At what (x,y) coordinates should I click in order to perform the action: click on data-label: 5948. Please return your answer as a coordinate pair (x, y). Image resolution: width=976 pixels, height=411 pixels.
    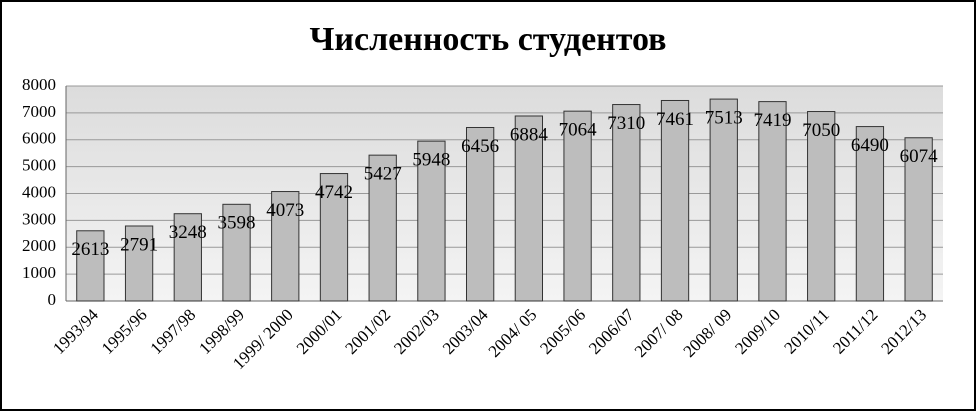
    Looking at the image, I should click on (431, 160).